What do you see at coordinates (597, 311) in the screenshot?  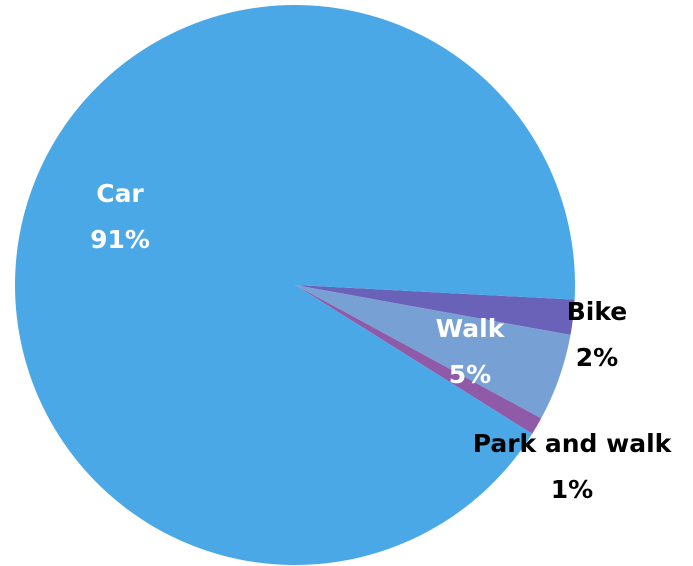 I see `slice-label: Bike` at bounding box center [597, 311].